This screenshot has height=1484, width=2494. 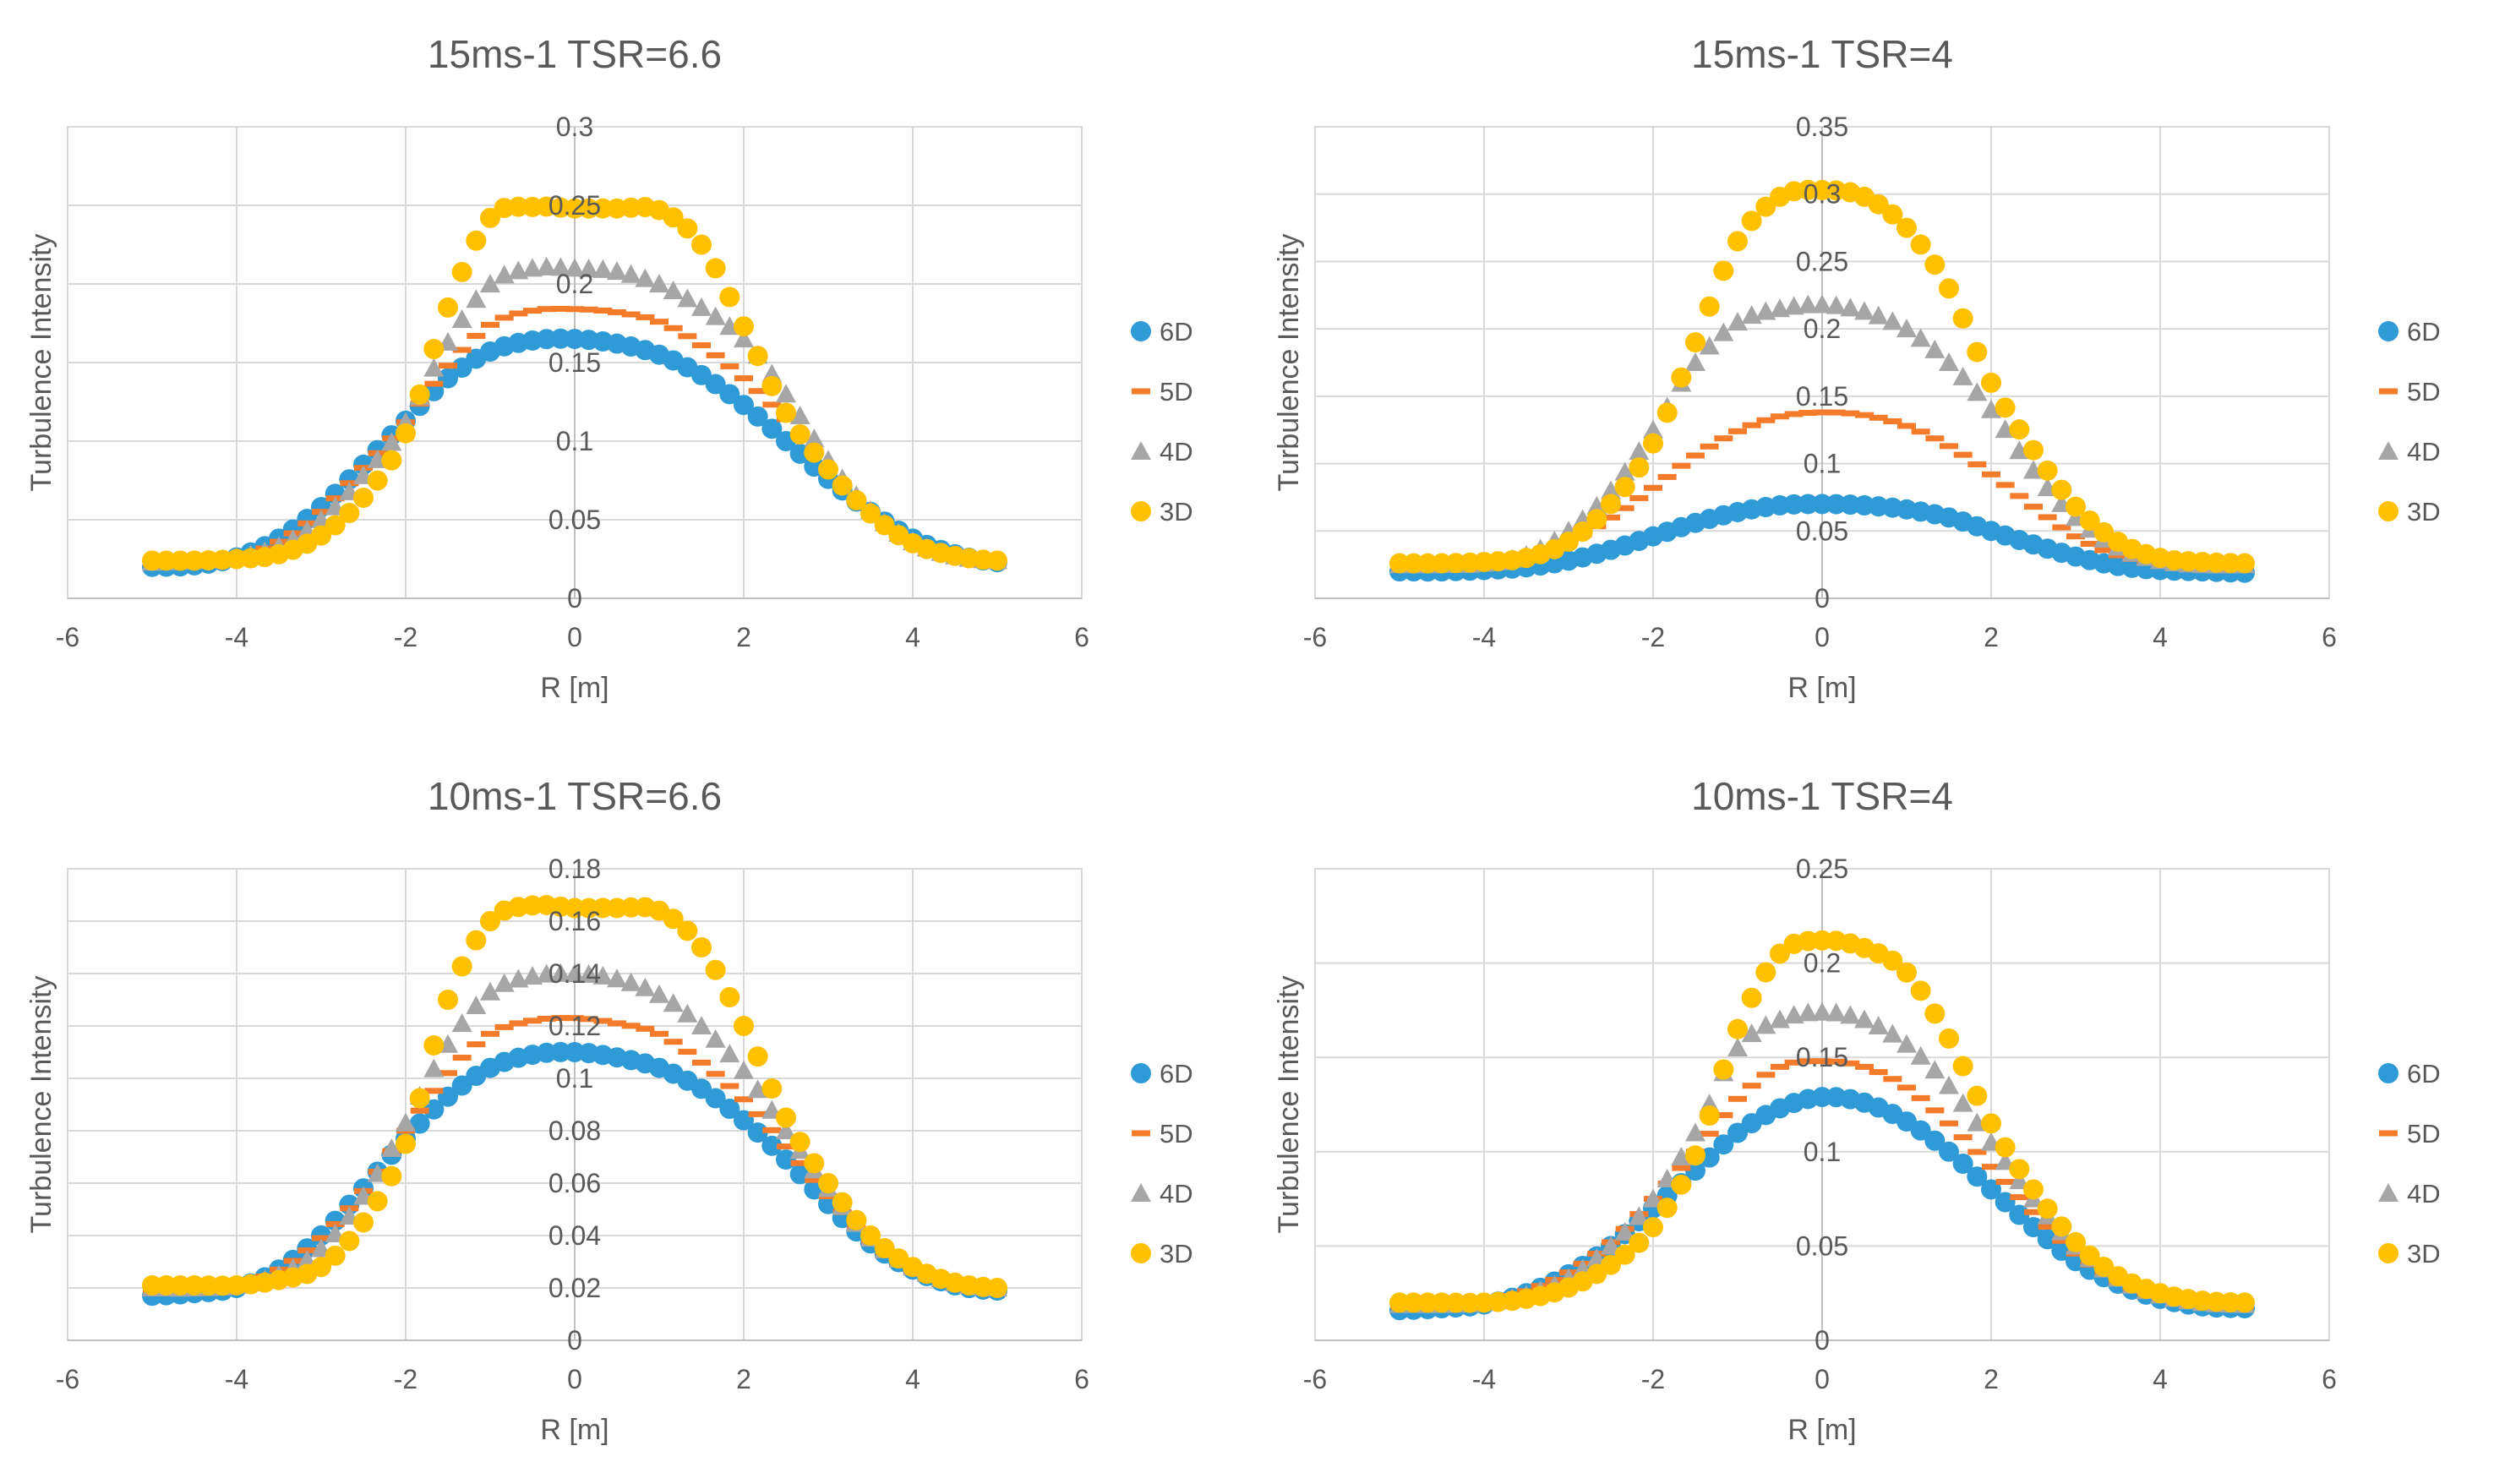 What do you see at coordinates (67, 1379) in the screenshot?
I see `x-tick-label: -6` at bounding box center [67, 1379].